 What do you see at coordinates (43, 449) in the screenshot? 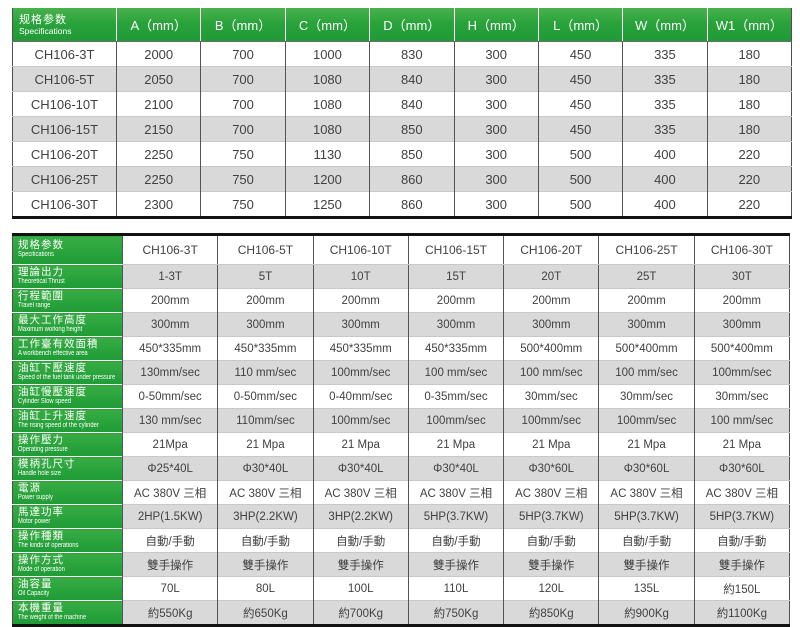
I see `spec-label-en: Operating pressure` at bounding box center [43, 449].